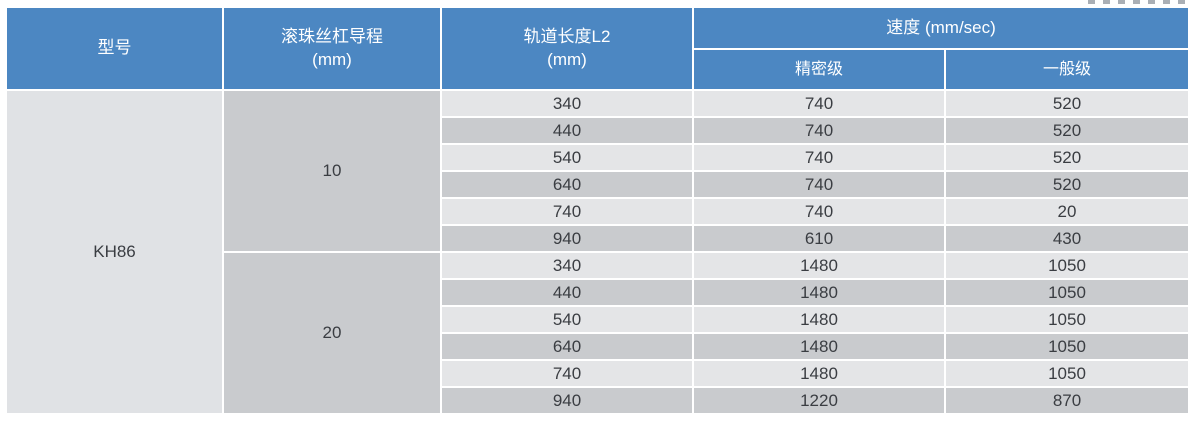 The height and width of the screenshot is (446, 1200). I want to click on header-rail-line1: 轨道长度L2, so click(567, 36).